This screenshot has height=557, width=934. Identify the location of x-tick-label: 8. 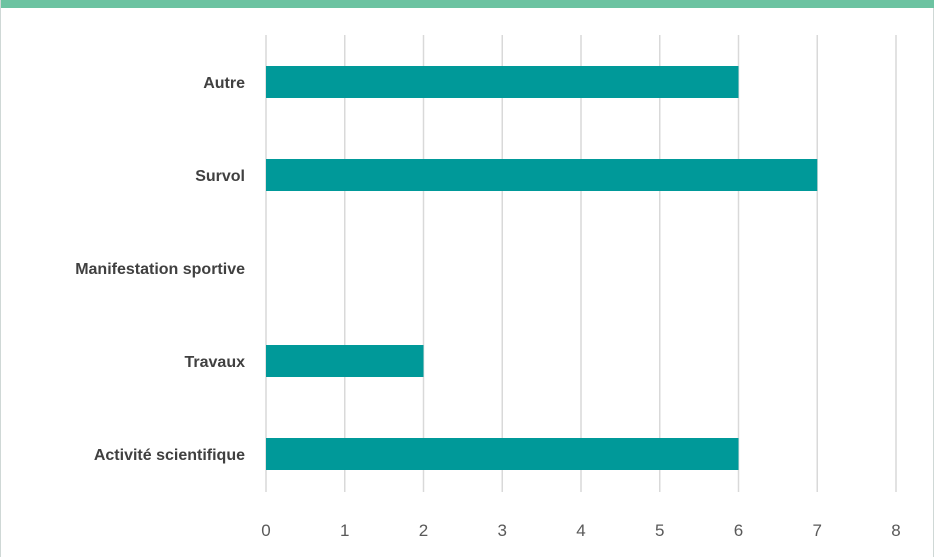
(895, 530).